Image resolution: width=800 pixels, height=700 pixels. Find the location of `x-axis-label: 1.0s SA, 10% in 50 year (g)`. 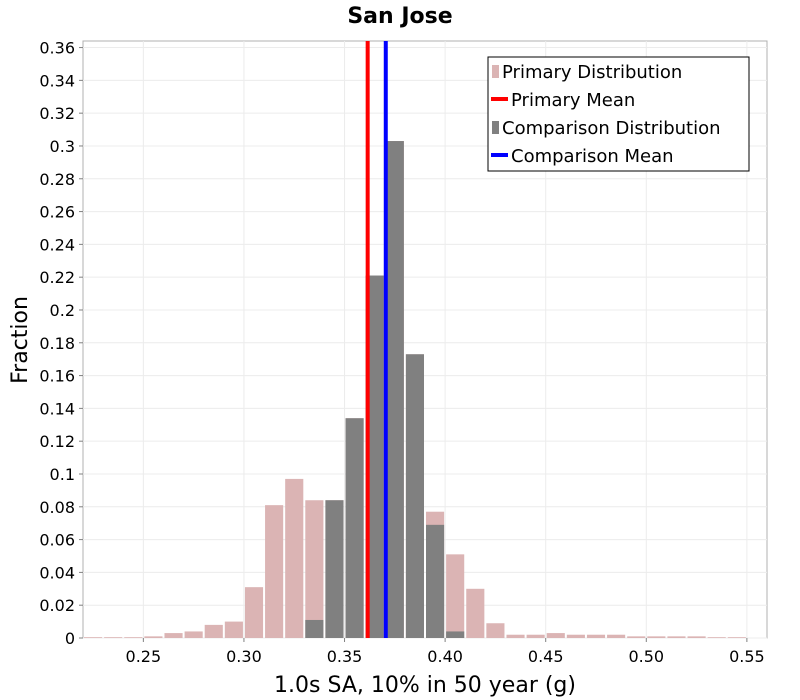

x-axis-label: 1.0s SA, 10% in 50 year (g) is located at coordinates (425, 685).